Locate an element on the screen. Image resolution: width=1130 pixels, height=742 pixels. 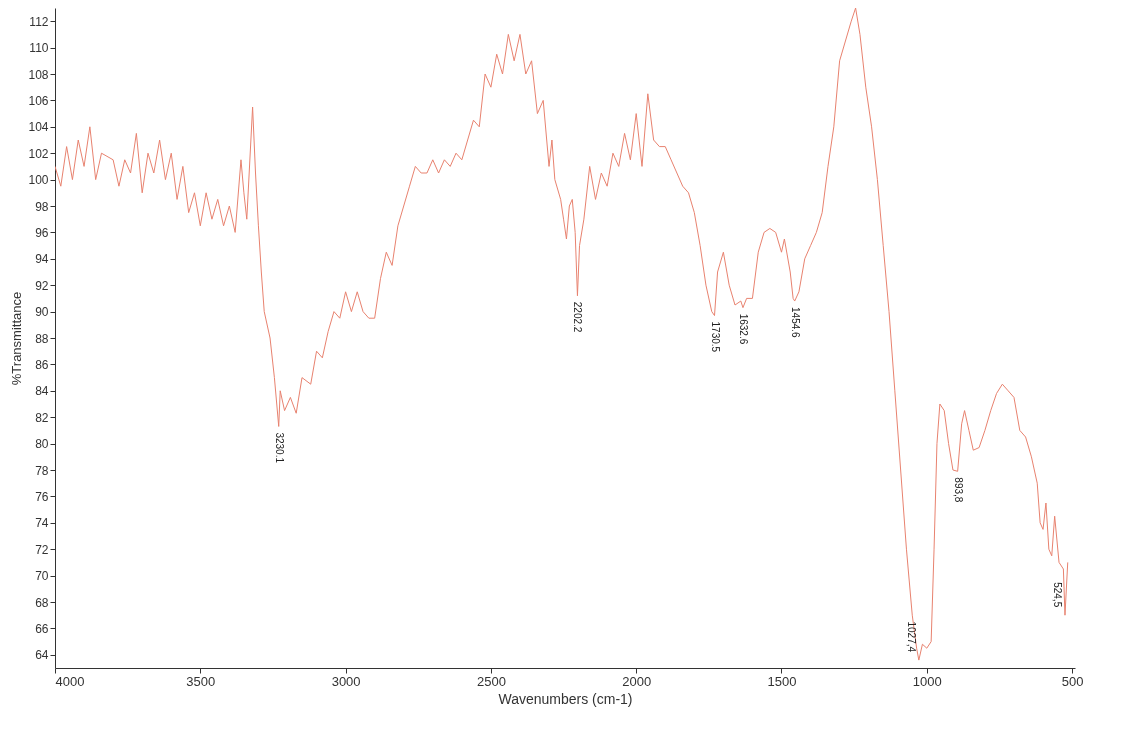
y-tick-label: 102 is located at coordinates (38, 153).